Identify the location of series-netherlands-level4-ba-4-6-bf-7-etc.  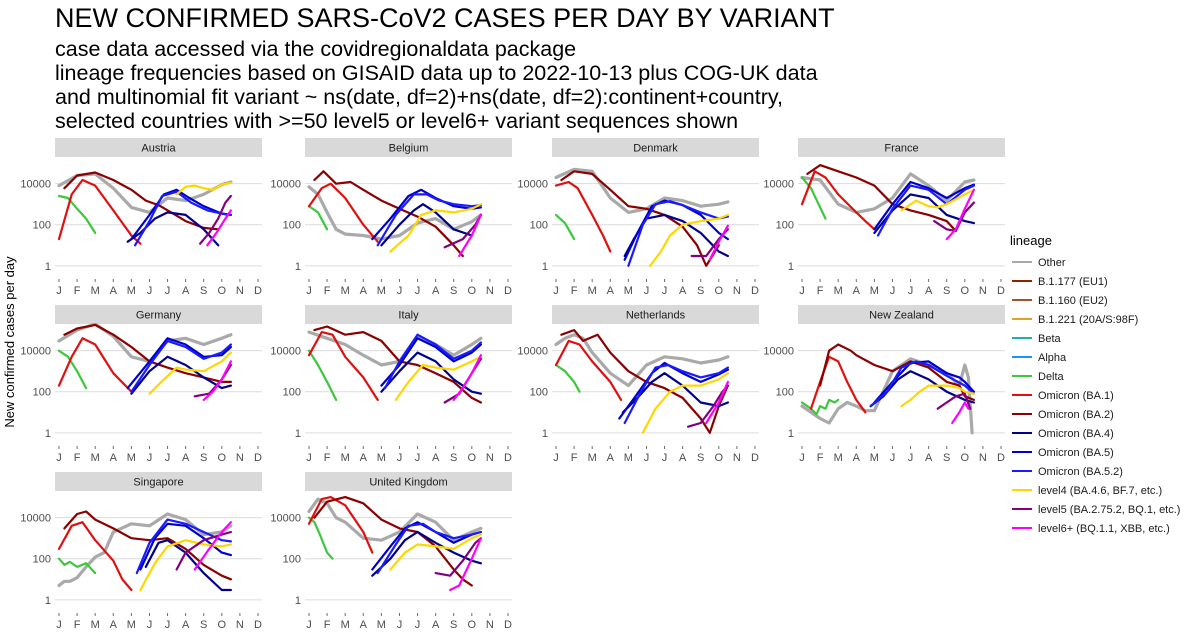
(685, 403).